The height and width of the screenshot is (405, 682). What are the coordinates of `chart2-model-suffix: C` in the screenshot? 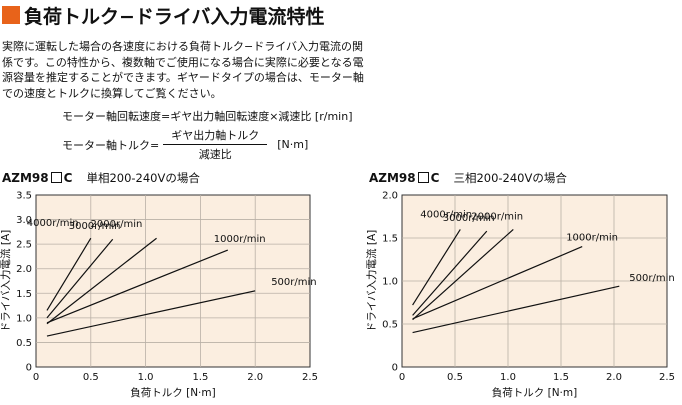 It's located at (435, 178).